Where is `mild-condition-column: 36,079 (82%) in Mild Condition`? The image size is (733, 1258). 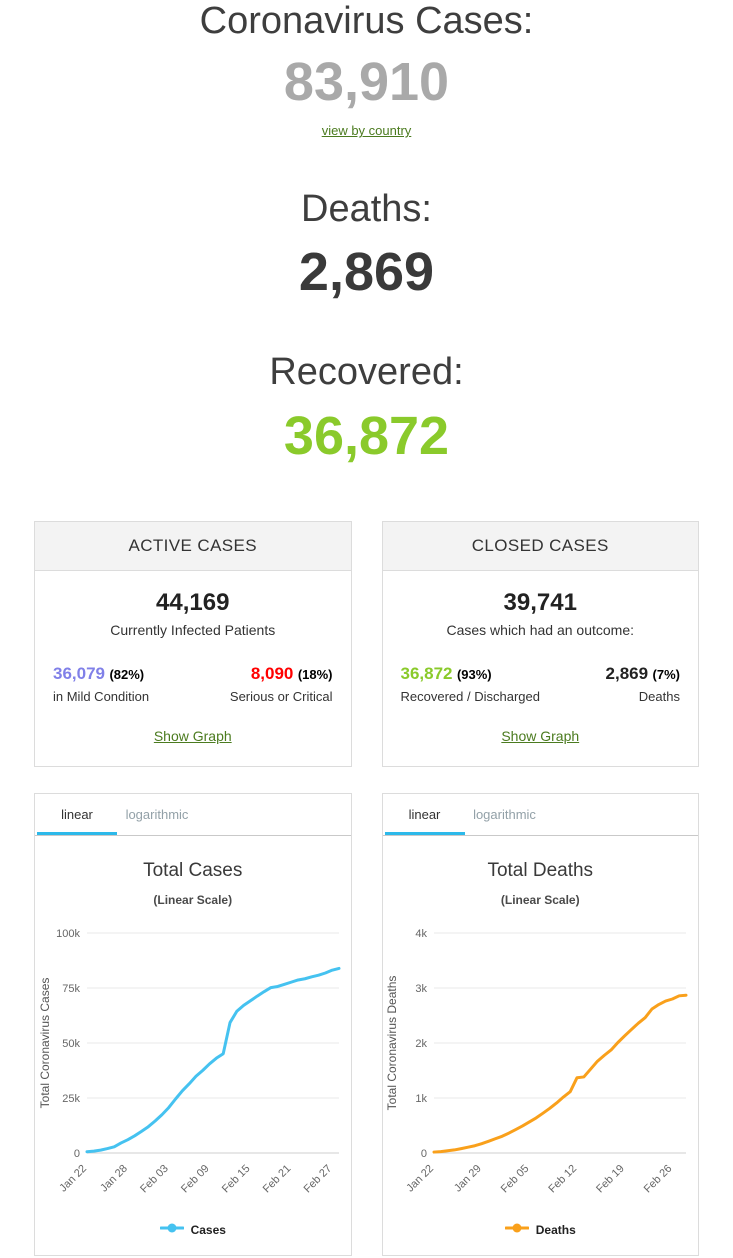 mild-condition-column: 36,079 (82%) in Mild Condition is located at coordinates (101, 684).